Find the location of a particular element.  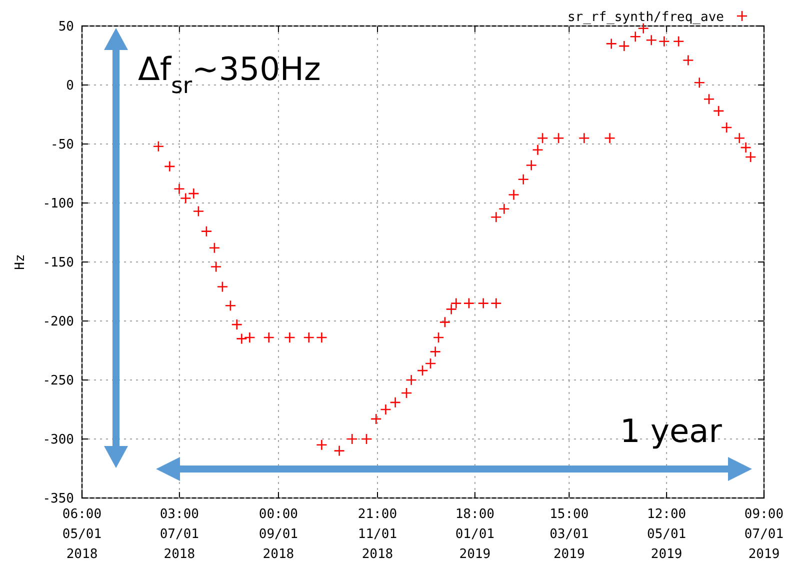

legend-label: sr_rf_synth/freq_ave is located at coordinates (645, 17).